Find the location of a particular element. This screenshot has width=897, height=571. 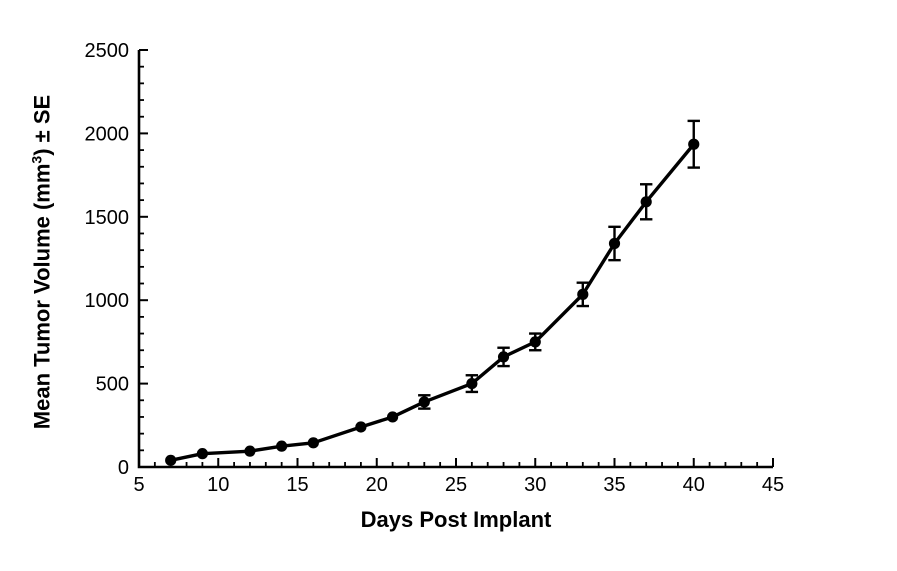

x-tick-label-25: 25 is located at coordinates (456, 485).